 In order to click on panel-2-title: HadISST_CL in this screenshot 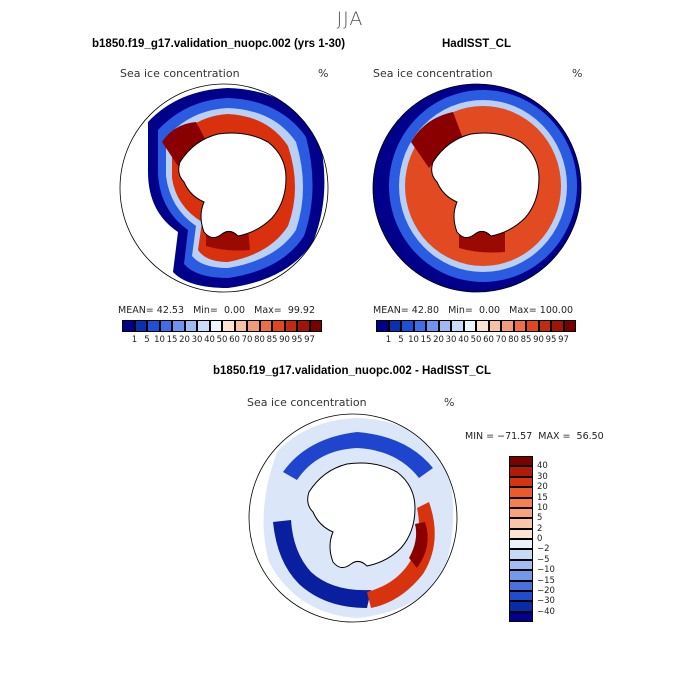, I will do `click(477, 44)`.